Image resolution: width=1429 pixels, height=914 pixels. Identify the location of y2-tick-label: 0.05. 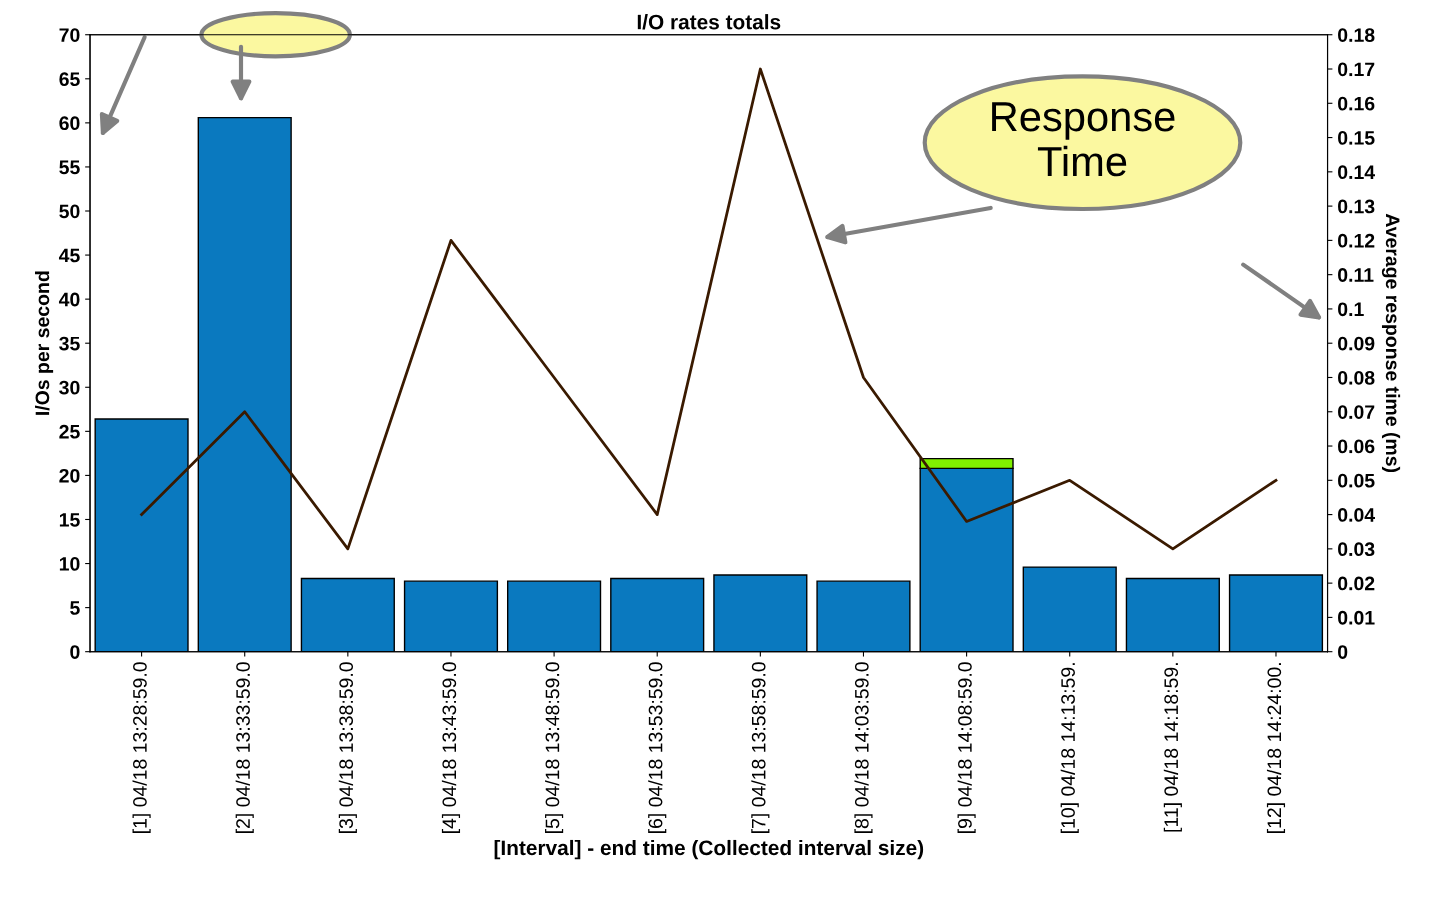
(1356, 480).